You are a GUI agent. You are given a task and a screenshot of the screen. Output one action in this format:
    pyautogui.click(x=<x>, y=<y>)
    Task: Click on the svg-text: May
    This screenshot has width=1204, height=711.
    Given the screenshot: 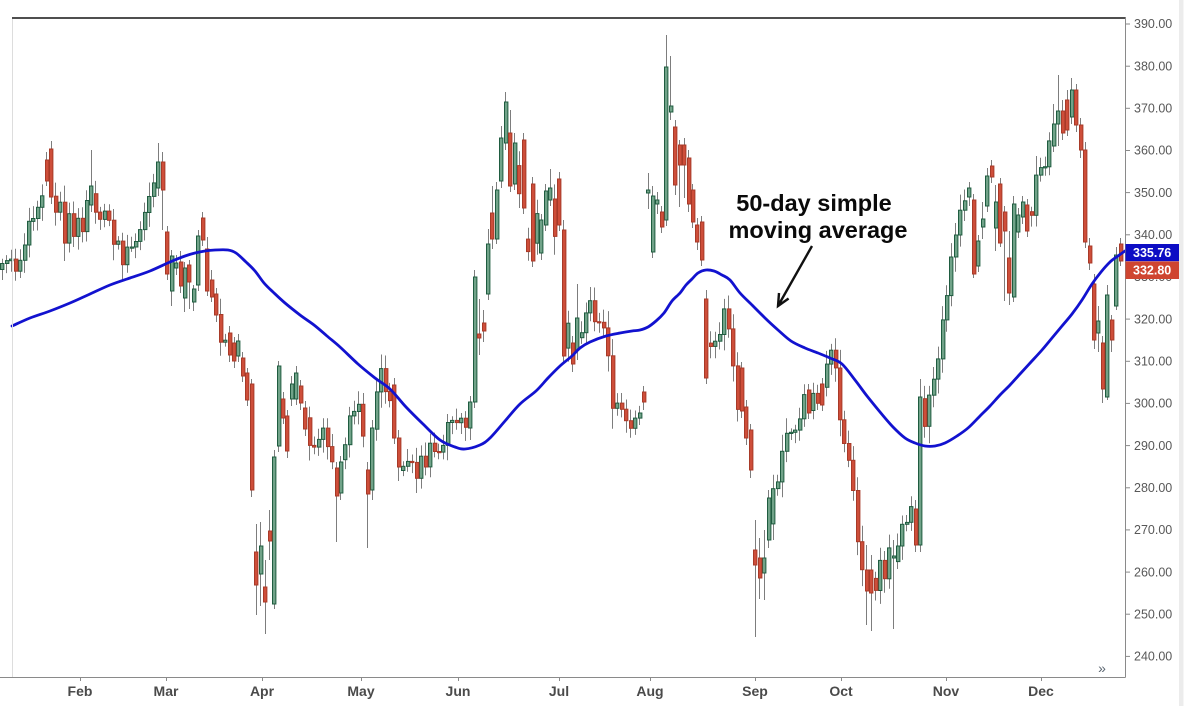 What is the action you would take?
    pyautogui.click(x=360, y=691)
    